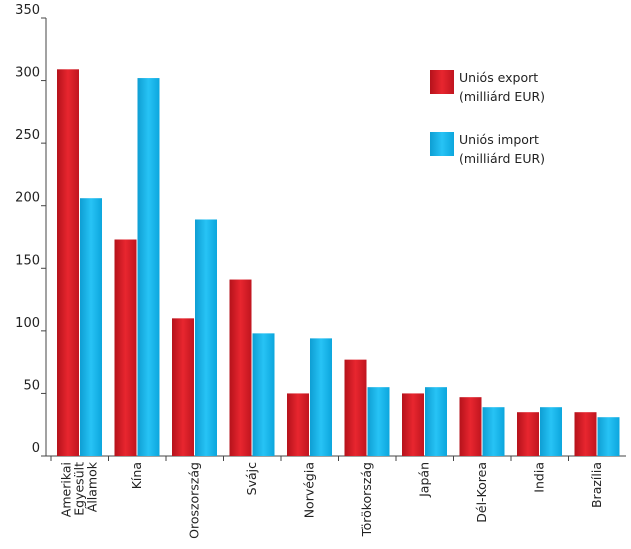 The image size is (631, 549). What do you see at coordinates (366, 499) in the screenshot?
I see `category-label: Törökország` at bounding box center [366, 499].